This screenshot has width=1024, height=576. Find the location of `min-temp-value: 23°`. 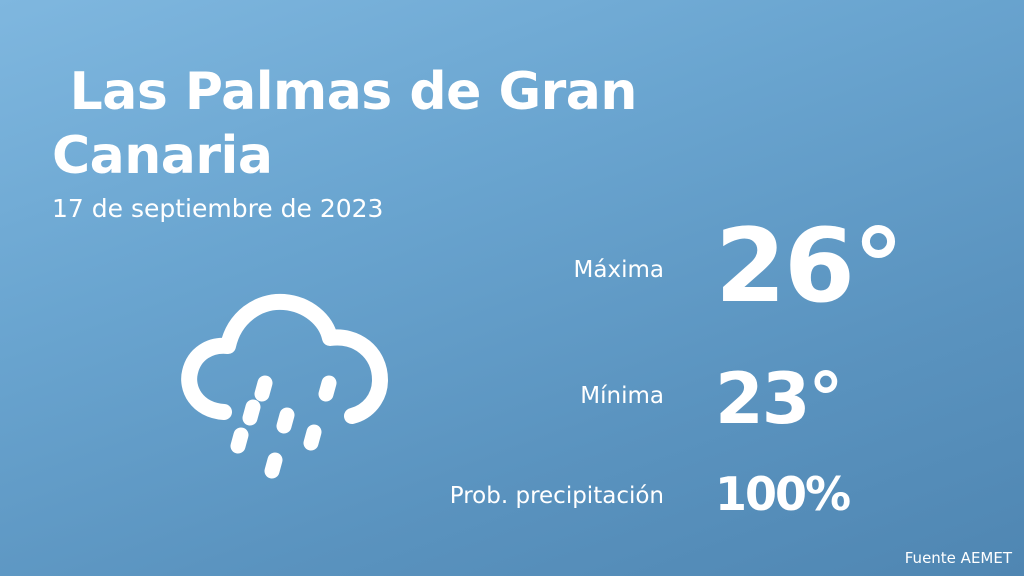

min-temp-value: 23° is located at coordinates (779, 399).